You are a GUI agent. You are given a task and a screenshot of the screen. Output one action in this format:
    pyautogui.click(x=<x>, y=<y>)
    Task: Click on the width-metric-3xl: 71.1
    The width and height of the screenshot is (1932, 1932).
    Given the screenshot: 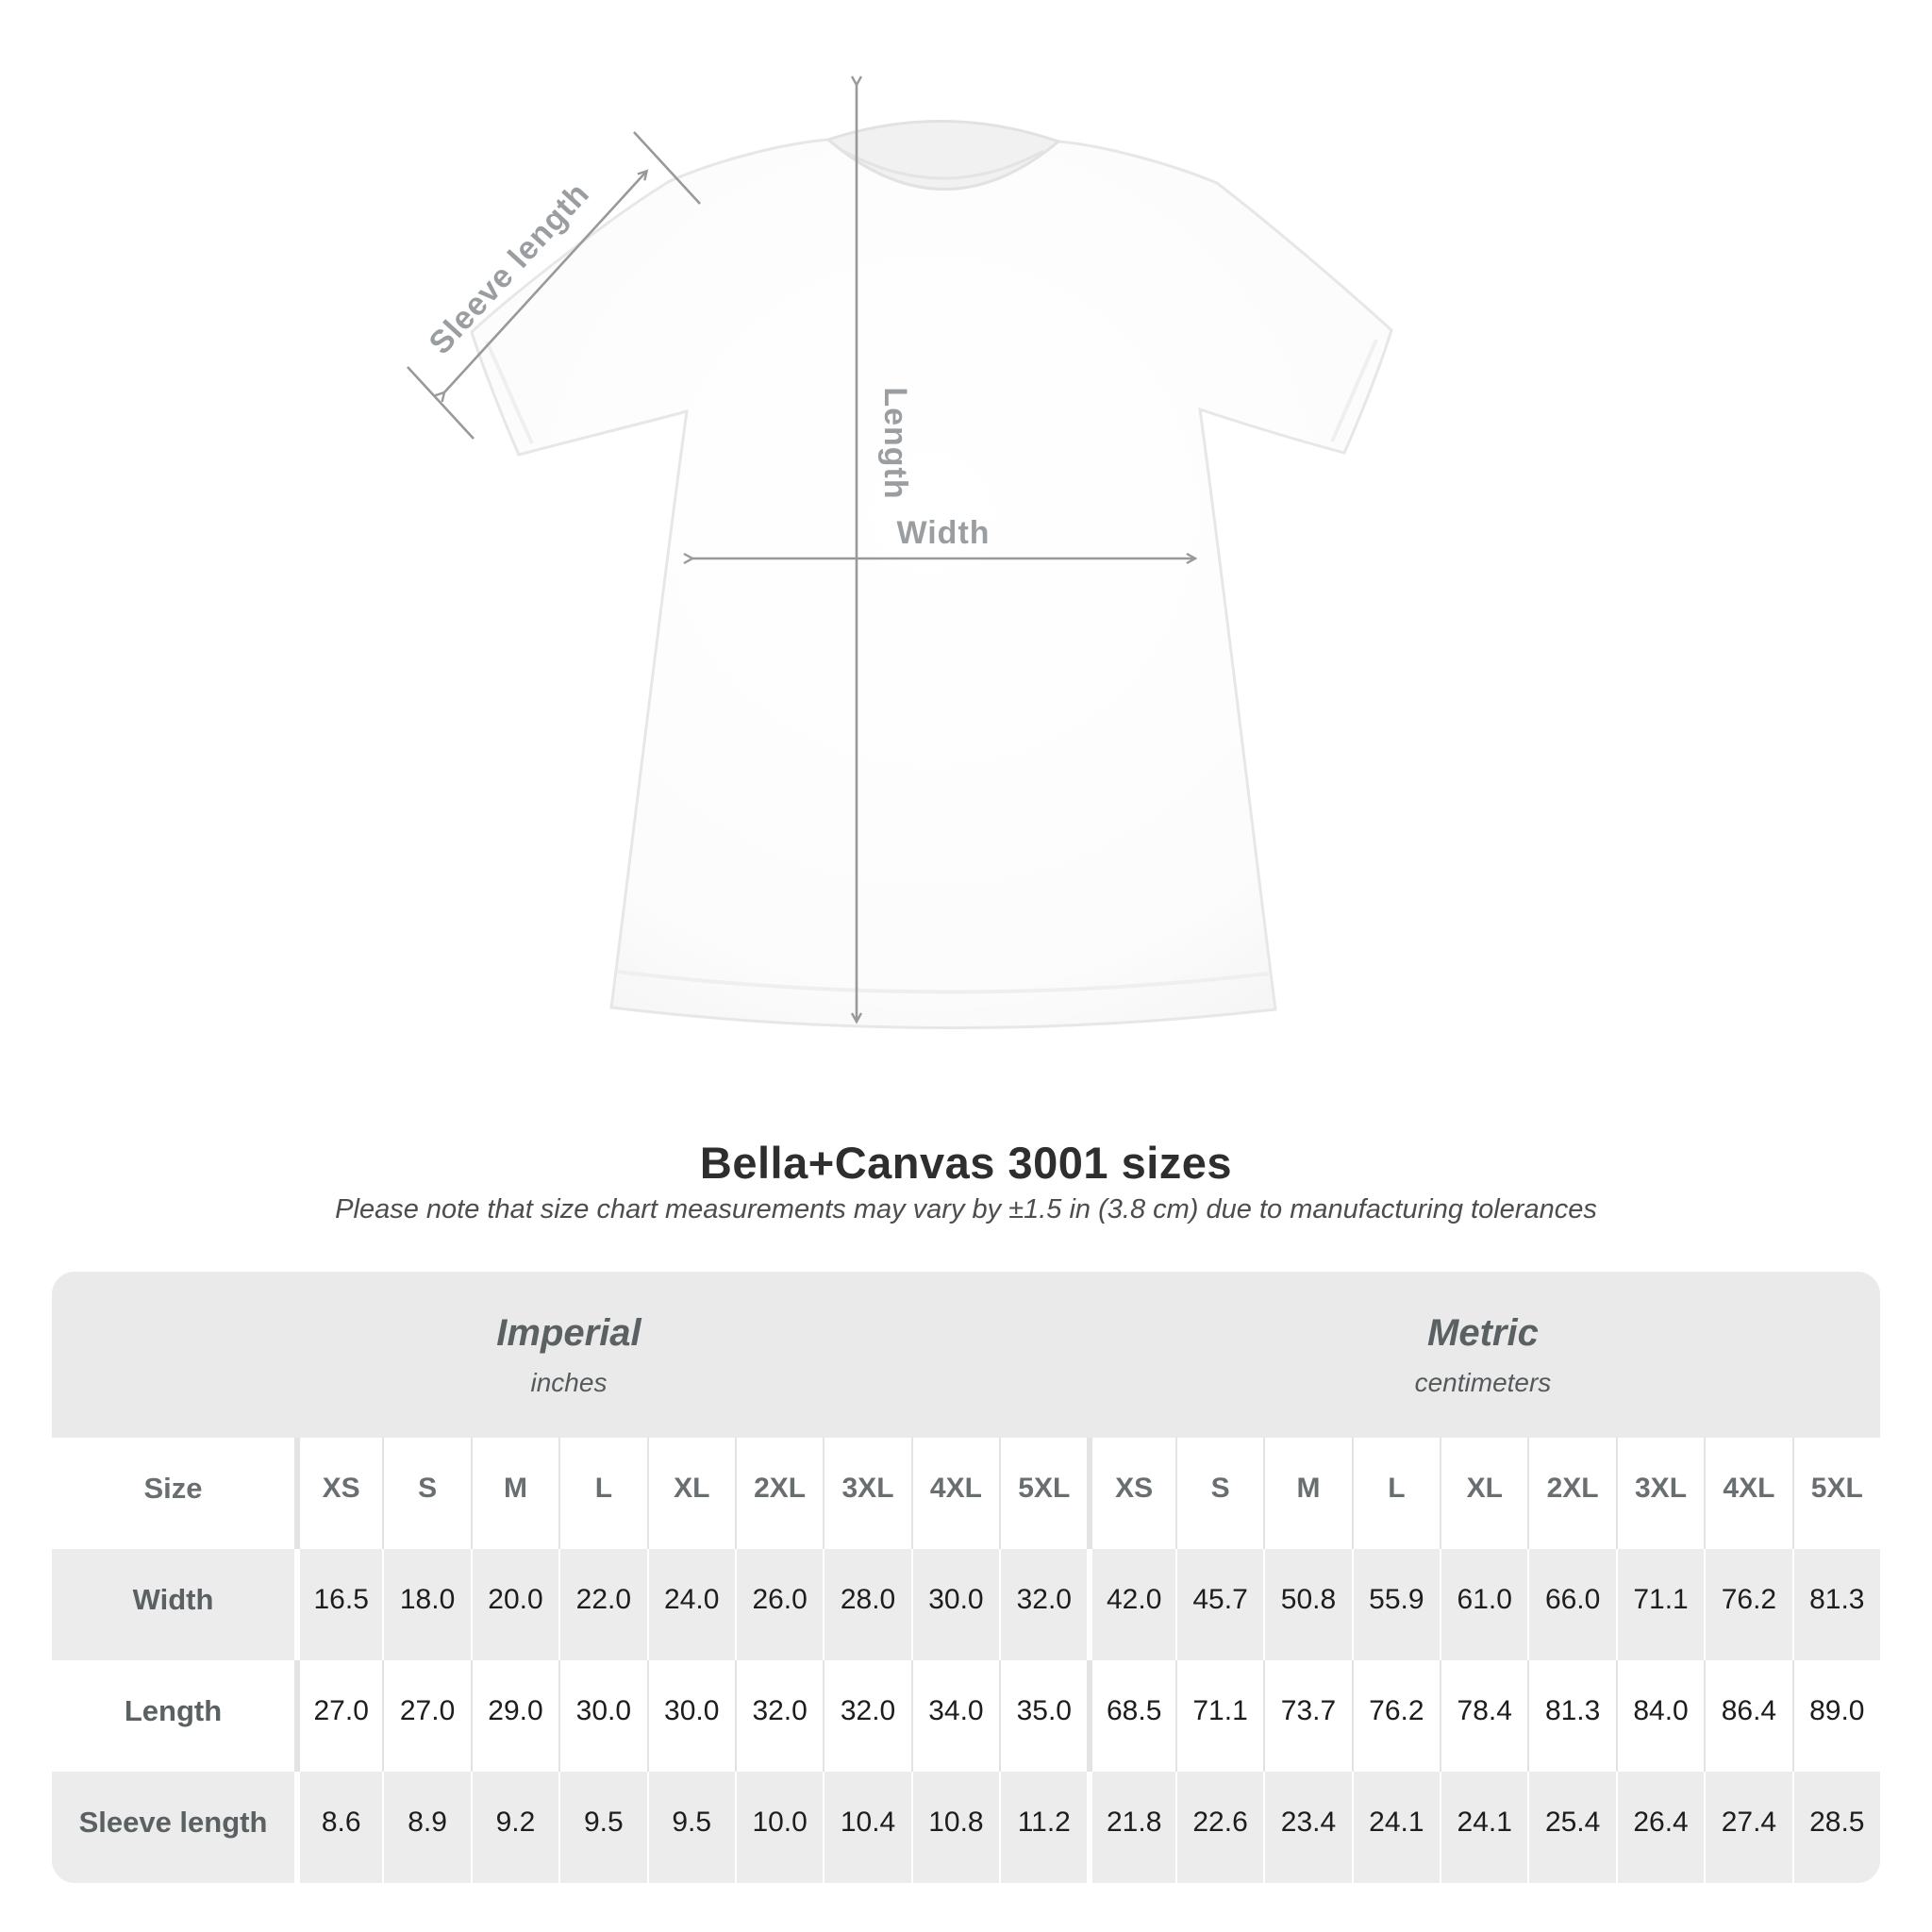 What is the action you would take?
    pyautogui.click(x=1660, y=1604)
    